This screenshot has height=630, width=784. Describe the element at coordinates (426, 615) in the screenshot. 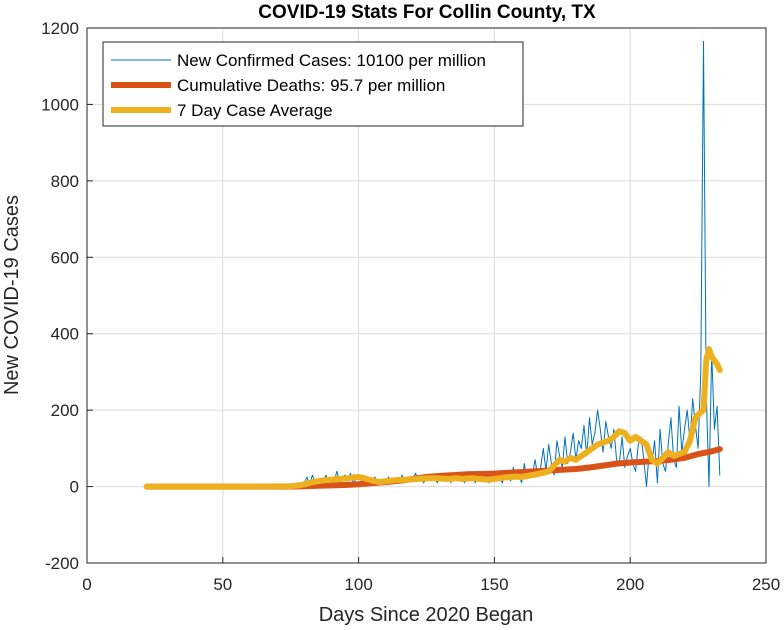

I see `x-axis-title: Days Since 2020 Began` at that location.